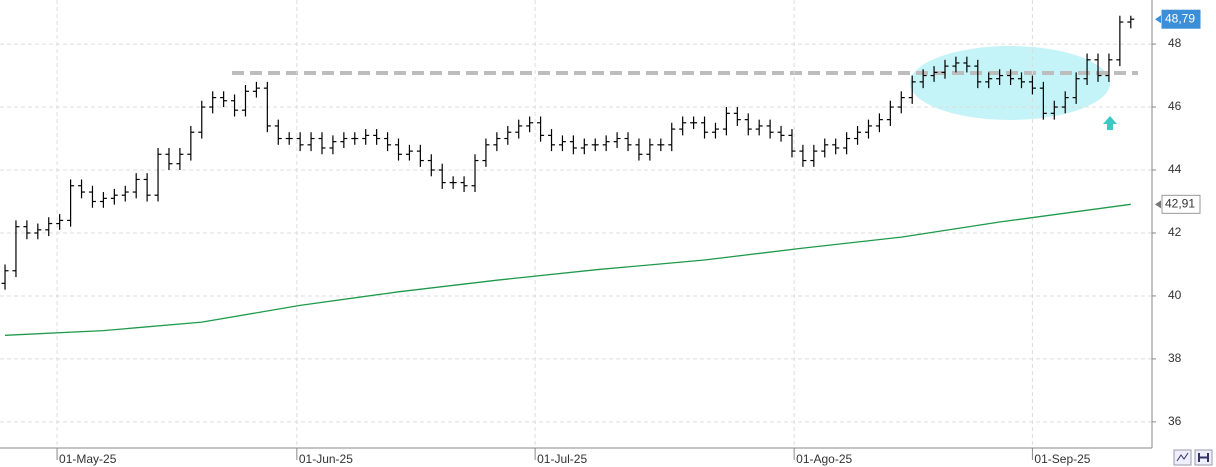 This screenshot has height=467, width=1216. What do you see at coordinates (1193, 457) in the screenshot?
I see `corner-buttons` at bounding box center [1193, 457].